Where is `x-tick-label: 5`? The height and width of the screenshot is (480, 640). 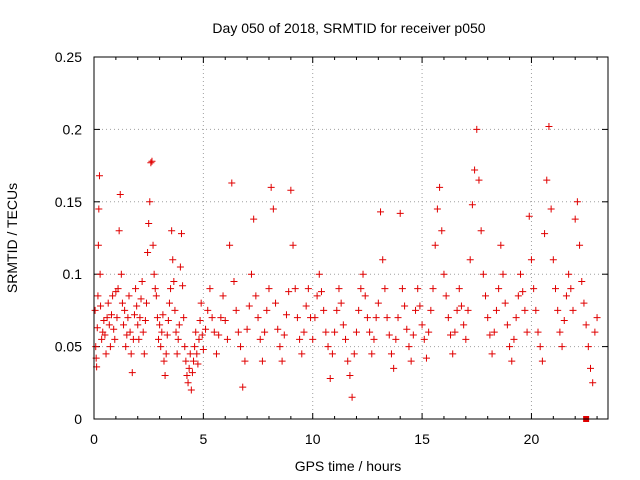
x-tick-label: 5 is located at coordinates (203, 439).